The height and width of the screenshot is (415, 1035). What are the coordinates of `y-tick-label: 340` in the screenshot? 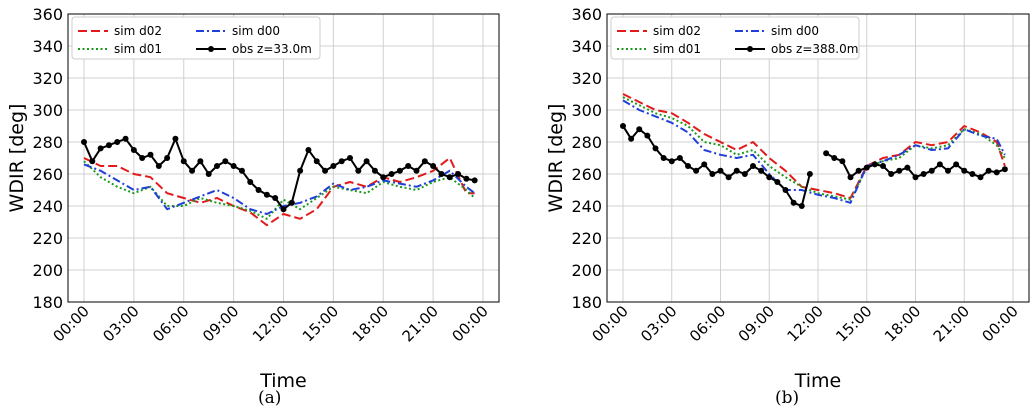 It's located at (47, 46).